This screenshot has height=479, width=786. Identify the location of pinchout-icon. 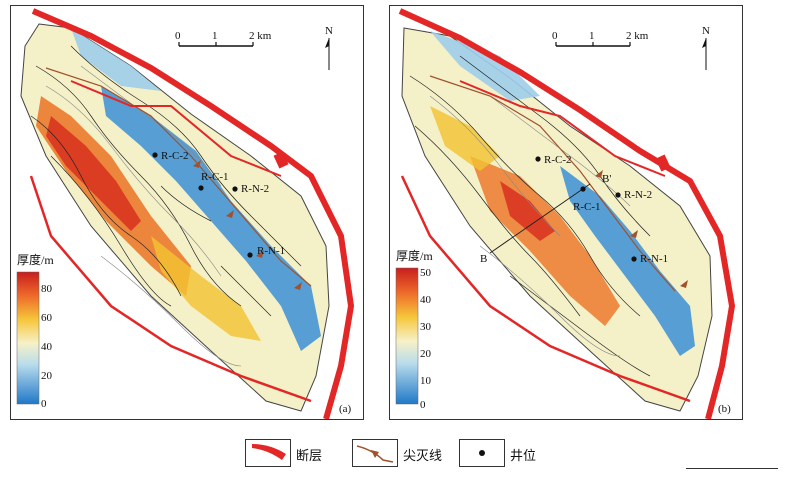
(375, 454).